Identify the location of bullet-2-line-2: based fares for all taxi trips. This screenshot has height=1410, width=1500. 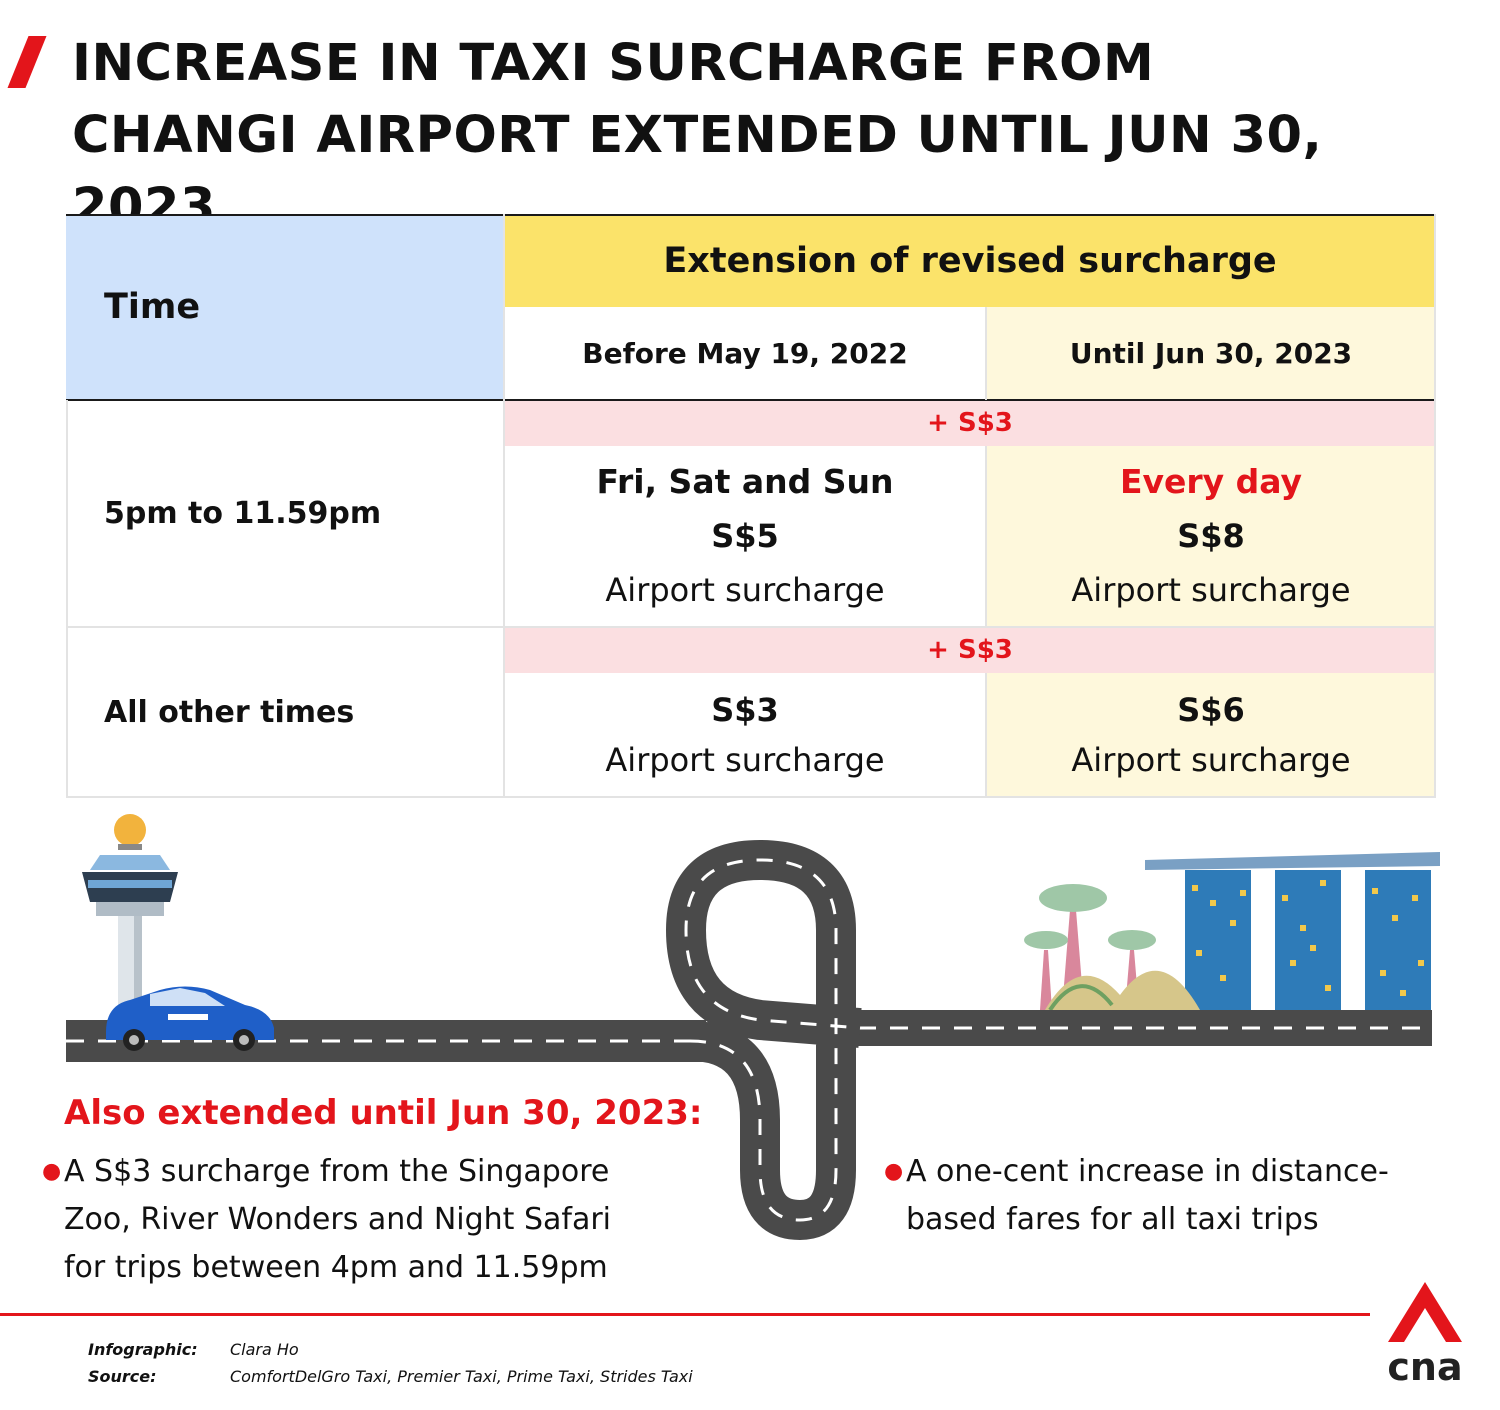
(1112, 1219).